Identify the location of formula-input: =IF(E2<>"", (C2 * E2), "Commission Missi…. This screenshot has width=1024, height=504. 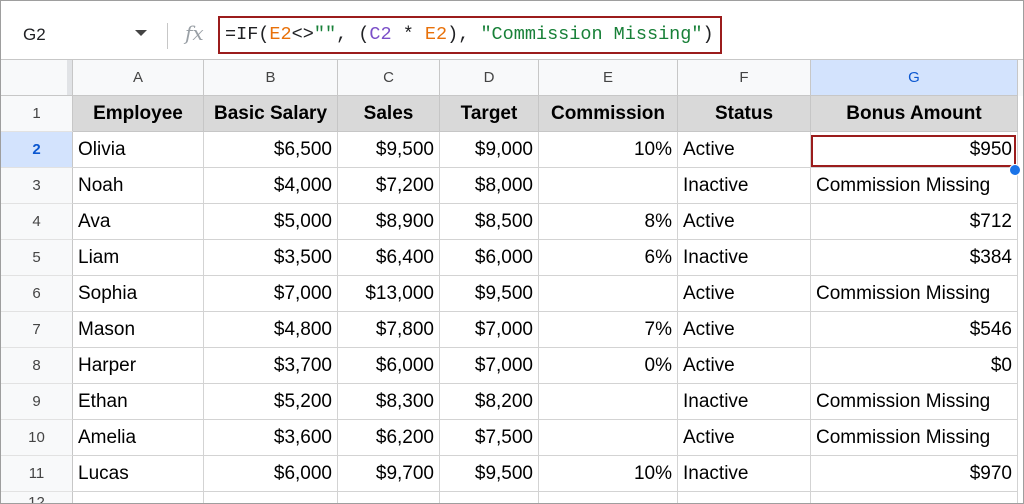
(470, 35).